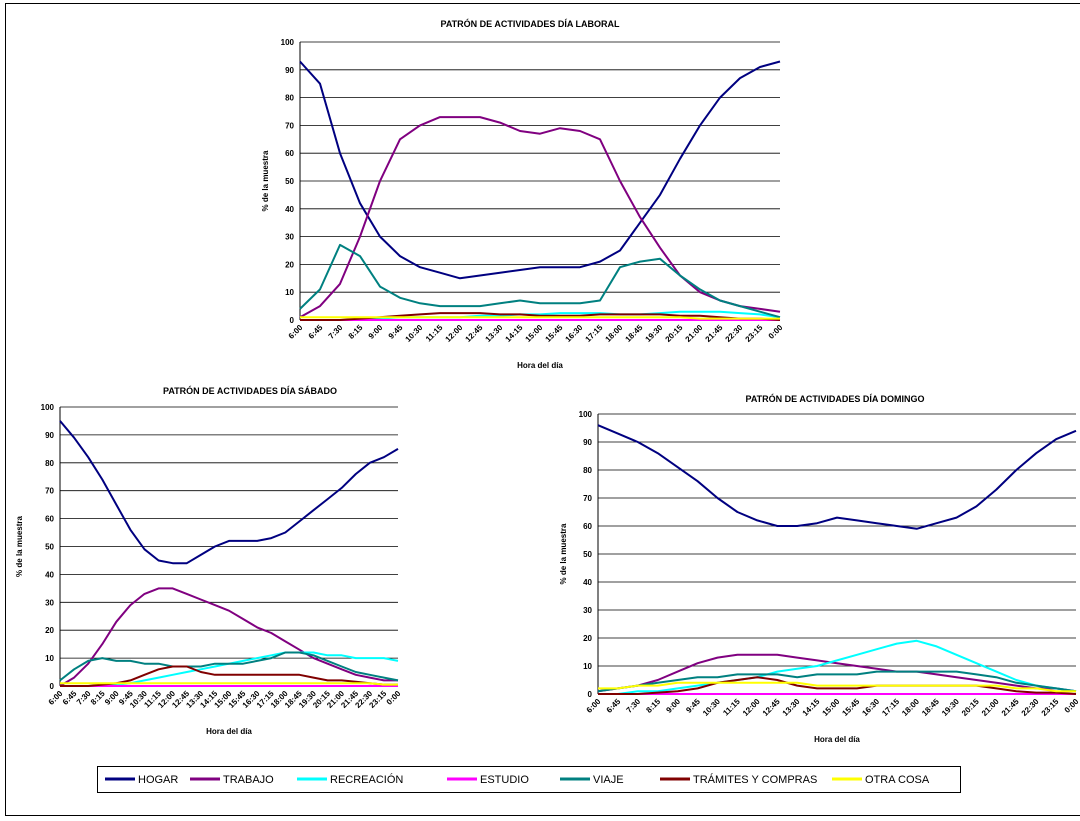  Describe the element at coordinates (897, 780) in the screenshot. I see `legend-label: OTRA COSA` at that location.